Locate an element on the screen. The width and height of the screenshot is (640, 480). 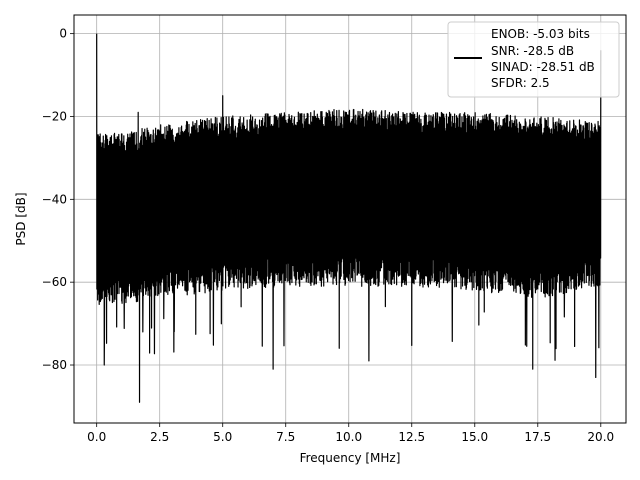
x-axis-ticks: 0.0 2.5 5.0 7.5 10.0 12.5 15.0 17.5 20.0 is located at coordinates (350, 433).